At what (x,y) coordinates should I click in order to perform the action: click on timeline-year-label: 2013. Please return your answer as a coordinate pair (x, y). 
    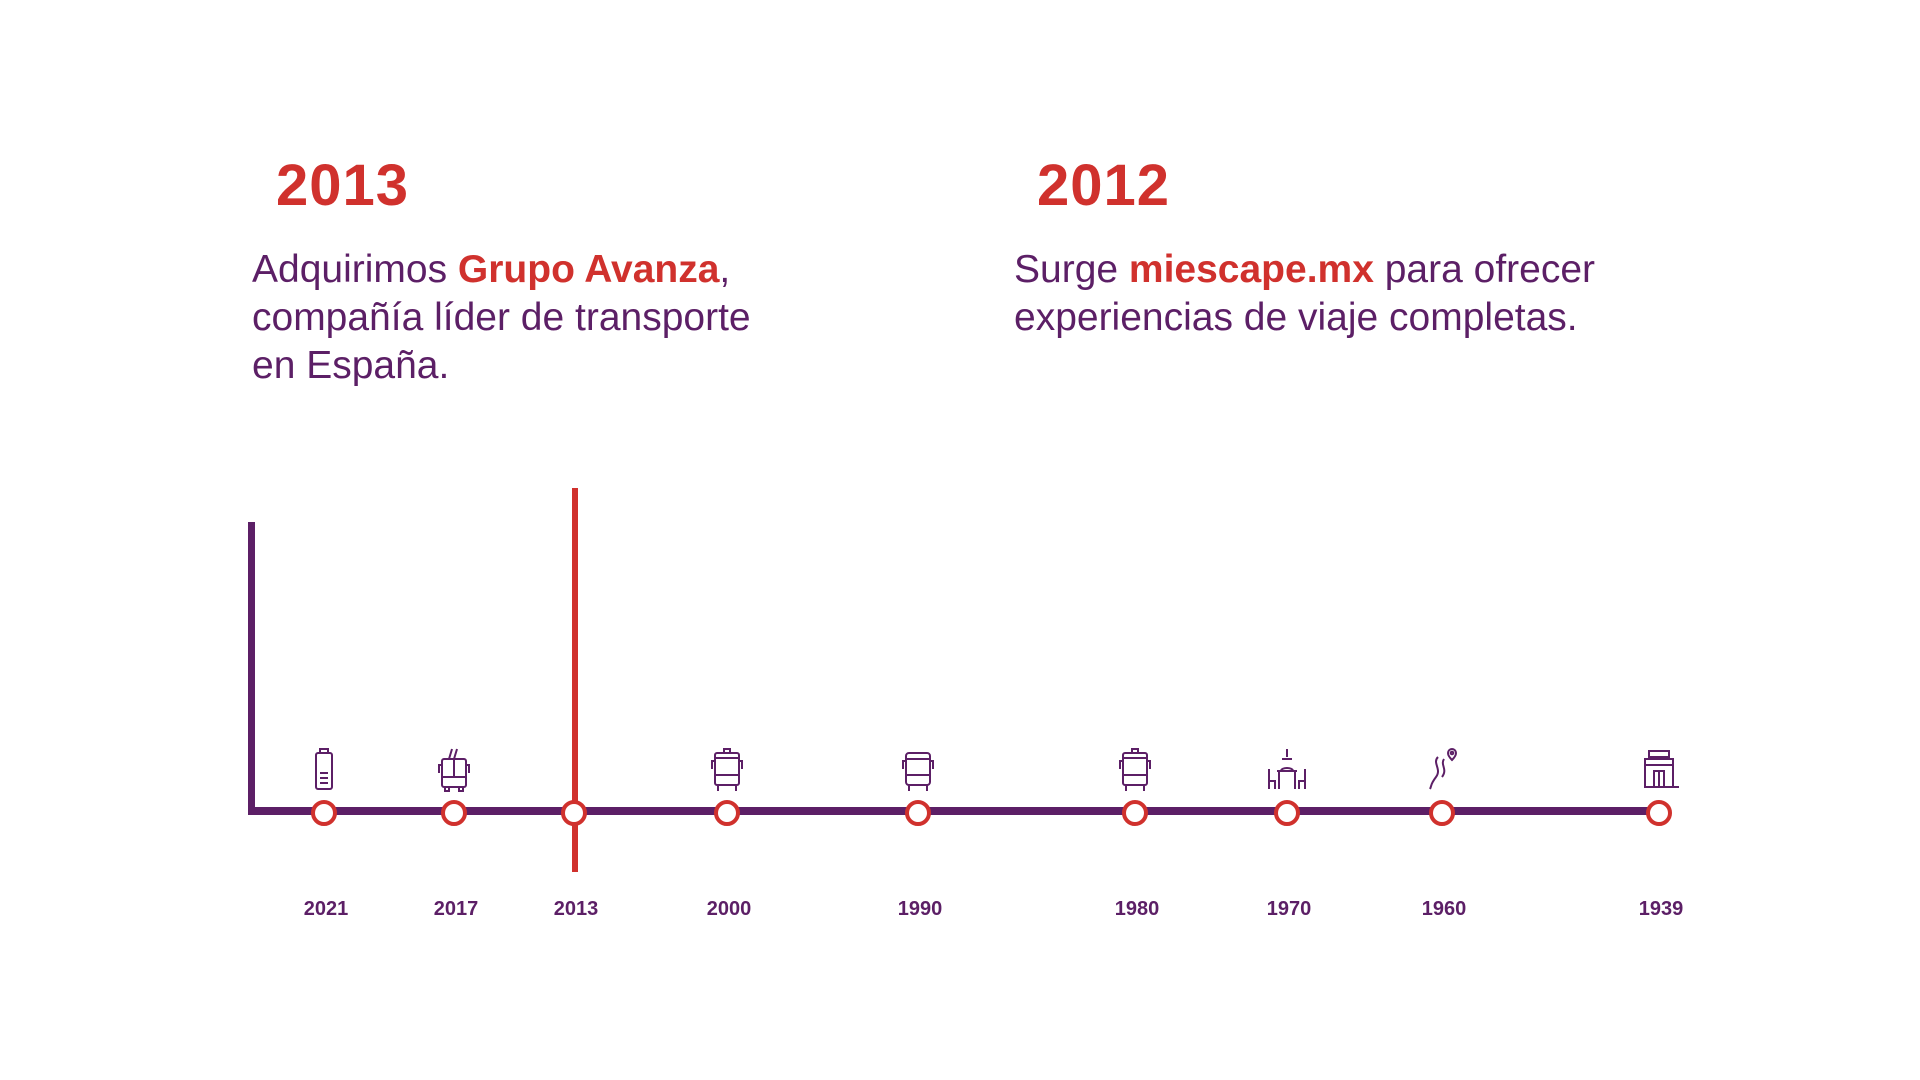
    Looking at the image, I should click on (576, 909).